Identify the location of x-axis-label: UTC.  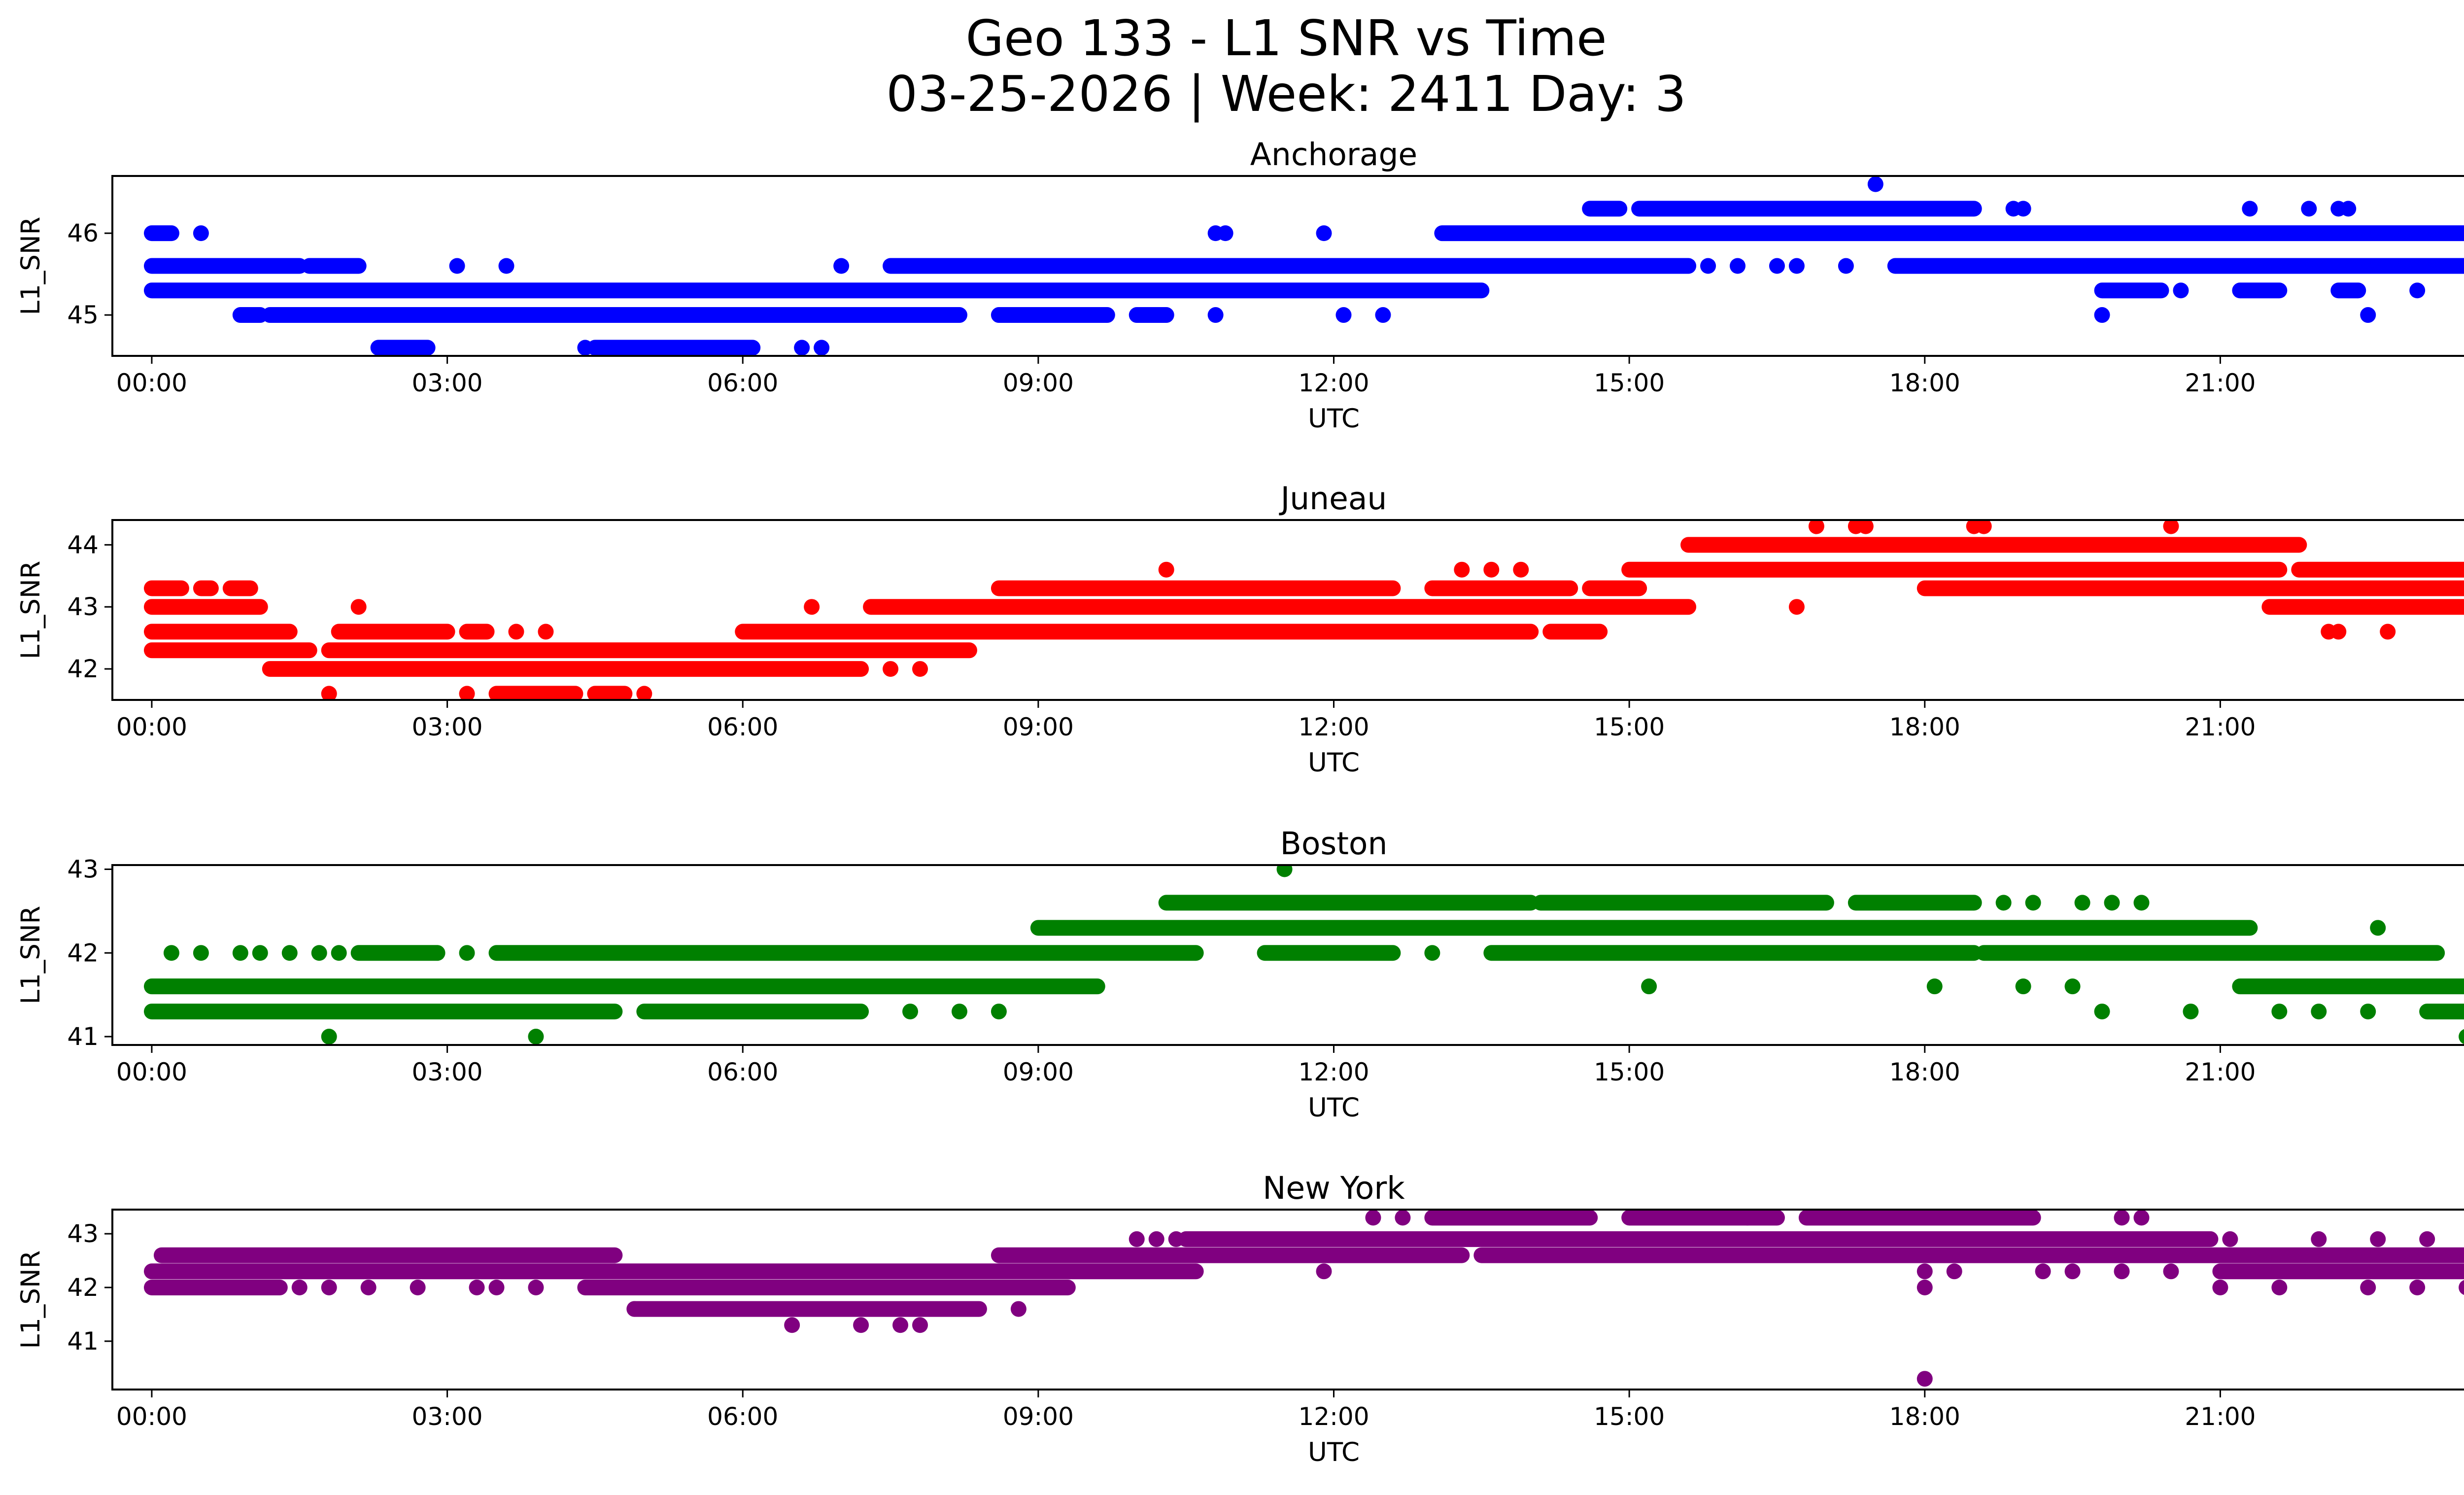
(1334, 1108).